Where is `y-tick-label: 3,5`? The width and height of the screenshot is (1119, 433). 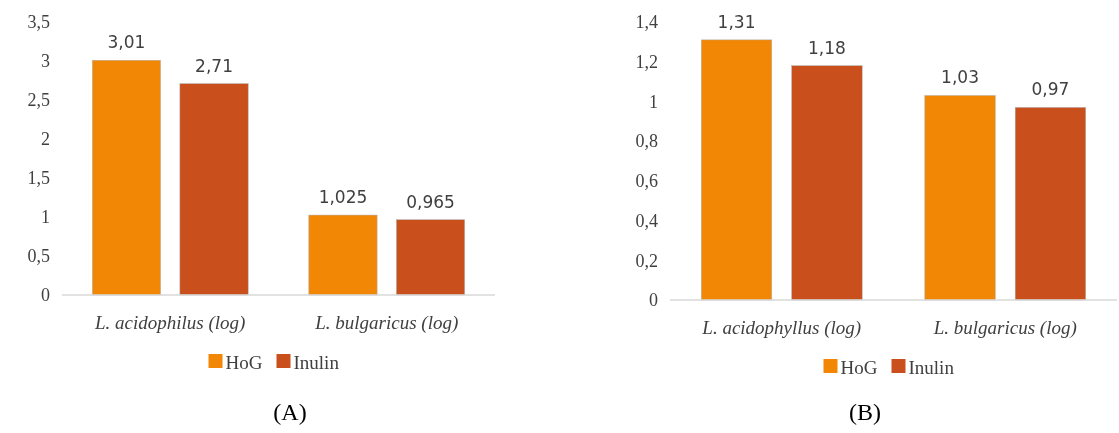
y-tick-label: 3,5 is located at coordinates (38, 22).